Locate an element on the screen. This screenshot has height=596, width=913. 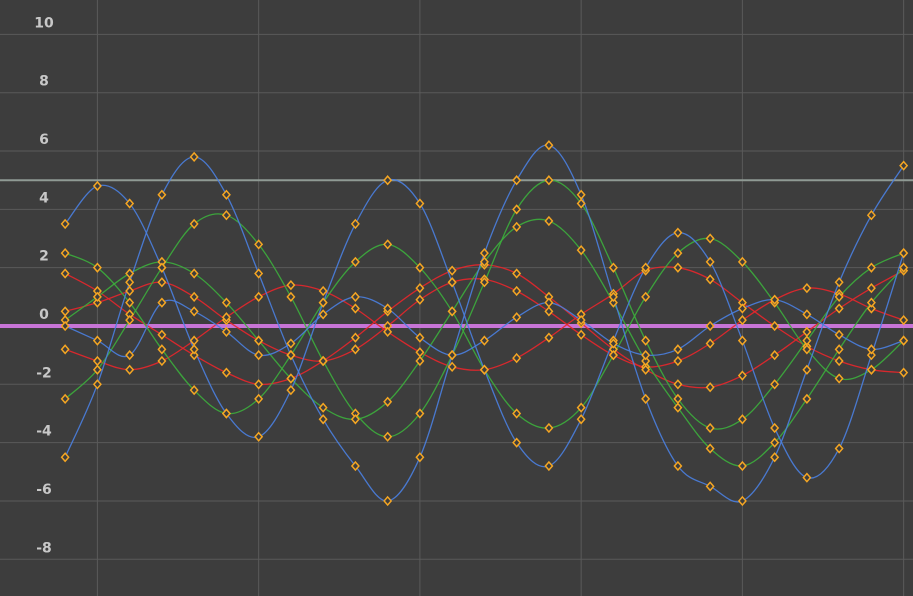
y-tick-label: -8 is located at coordinates (44, 548).